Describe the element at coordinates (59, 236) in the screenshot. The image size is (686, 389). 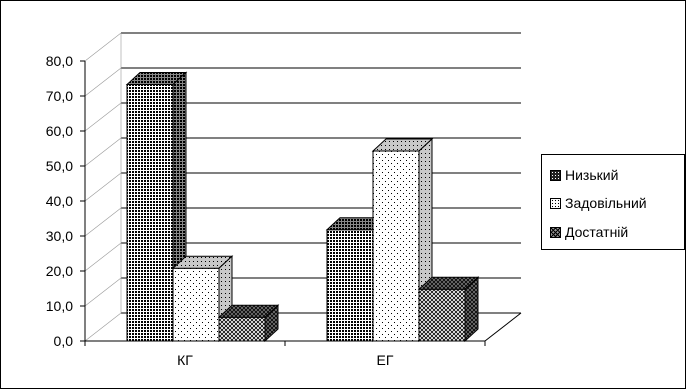
I see `y-tick-label: 30,0` at that location.